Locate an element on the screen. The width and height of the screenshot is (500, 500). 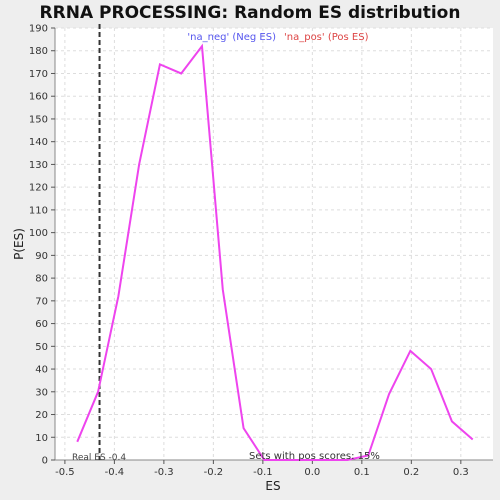
y-axis-label: P(ES) is located at coordinates (19, 244).